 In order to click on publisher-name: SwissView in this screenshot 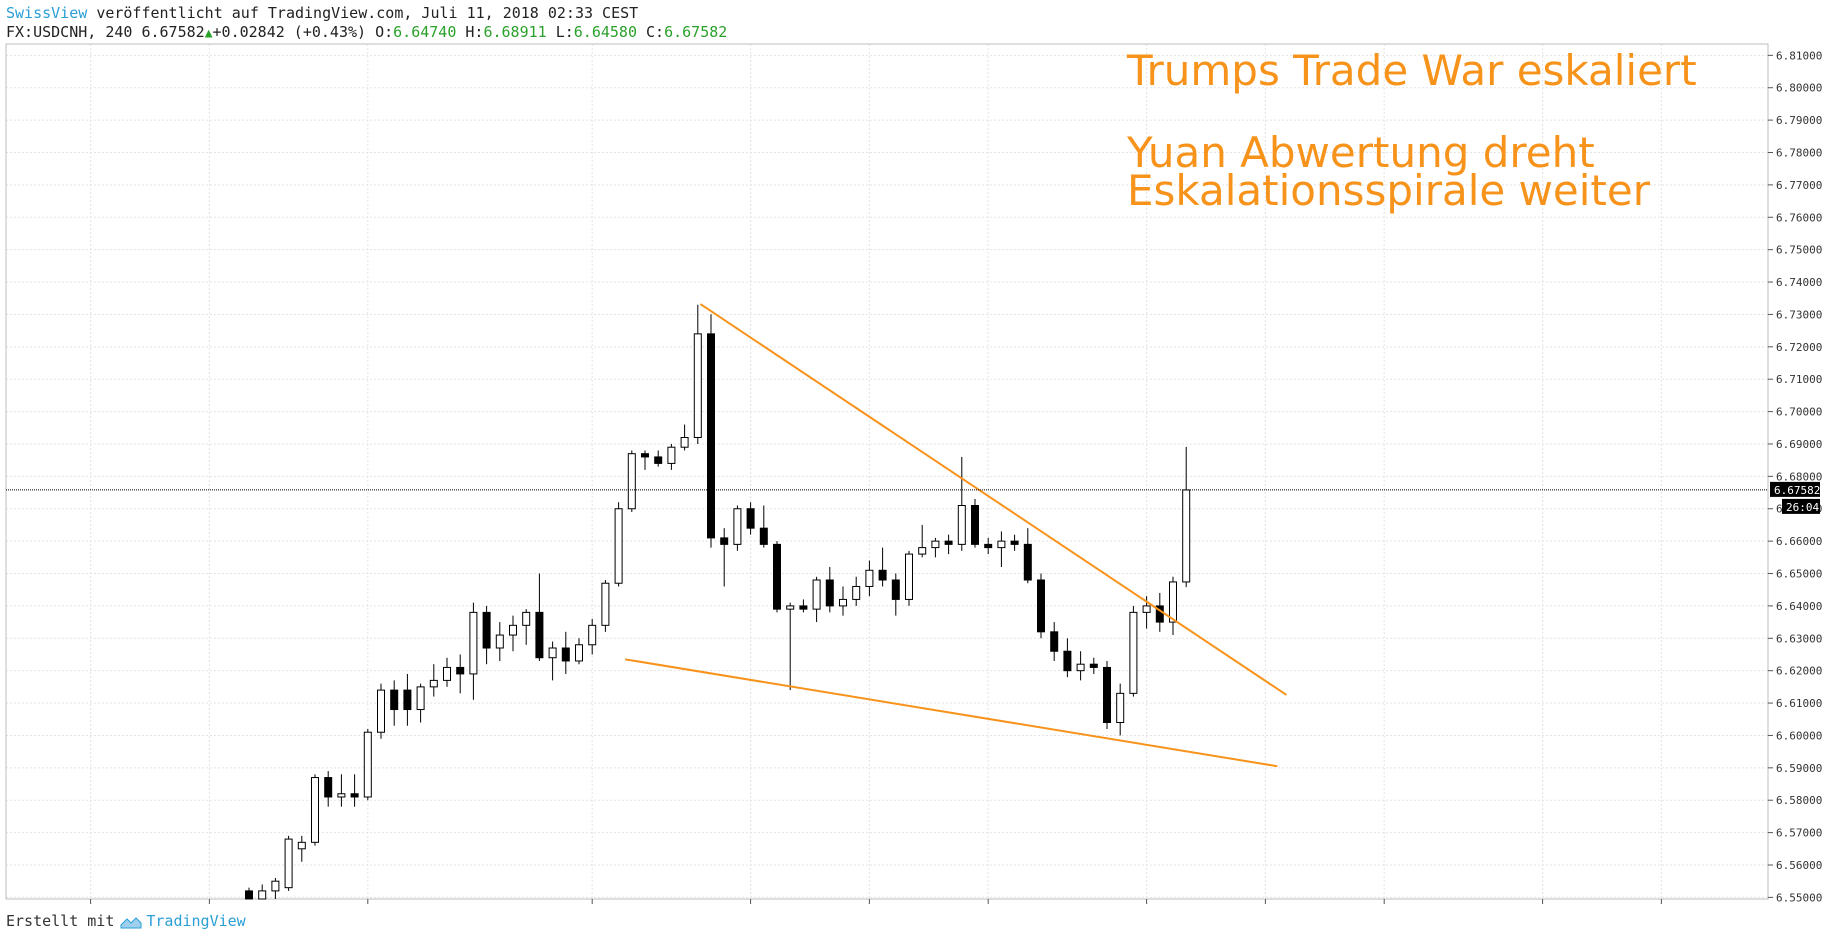, I will do `click(47, 13)`.